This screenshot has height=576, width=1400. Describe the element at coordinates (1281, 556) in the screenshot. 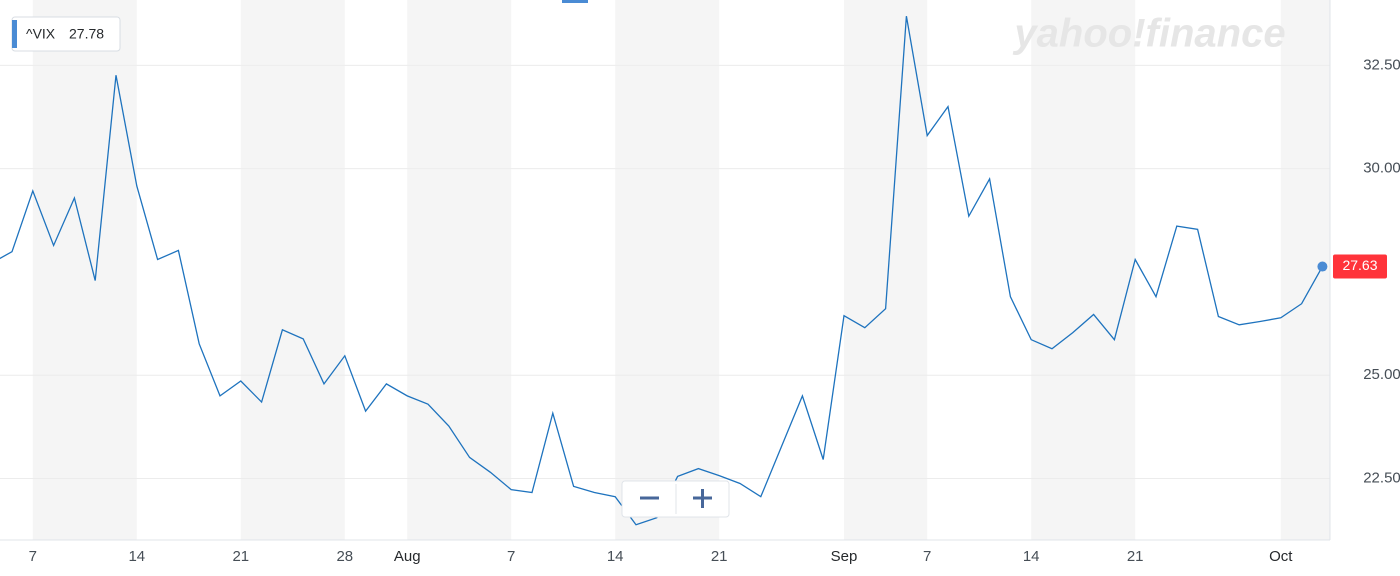

I see `x-tick-label: Oct` at that location.